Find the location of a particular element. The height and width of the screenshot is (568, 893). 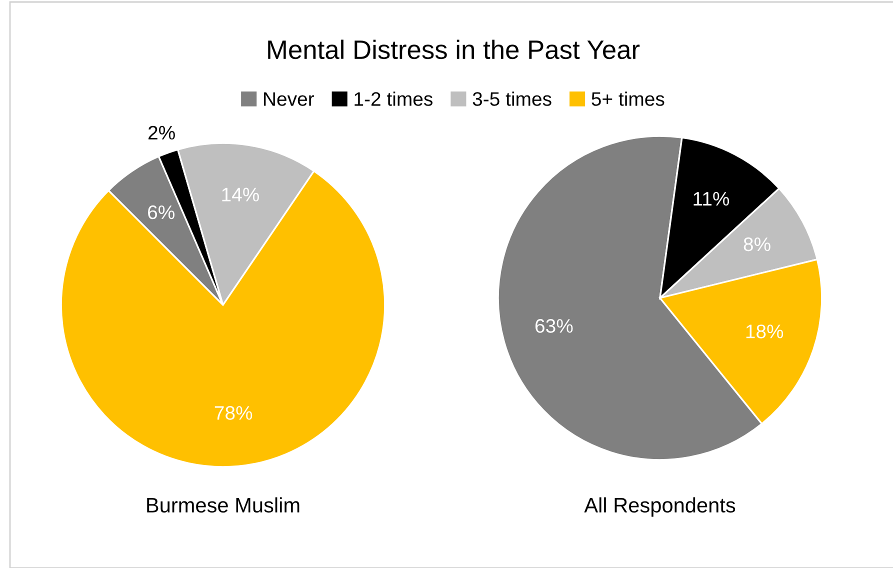

legend-label: 5+ times is located at coordinates (628, 99).